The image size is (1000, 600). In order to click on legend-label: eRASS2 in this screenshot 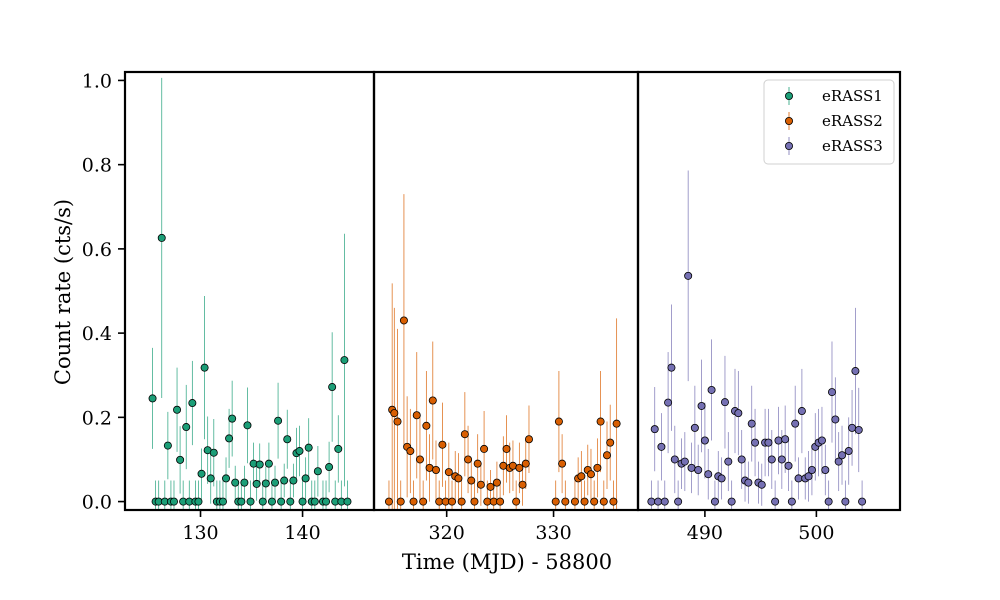, I will do `click(852, 121)`.